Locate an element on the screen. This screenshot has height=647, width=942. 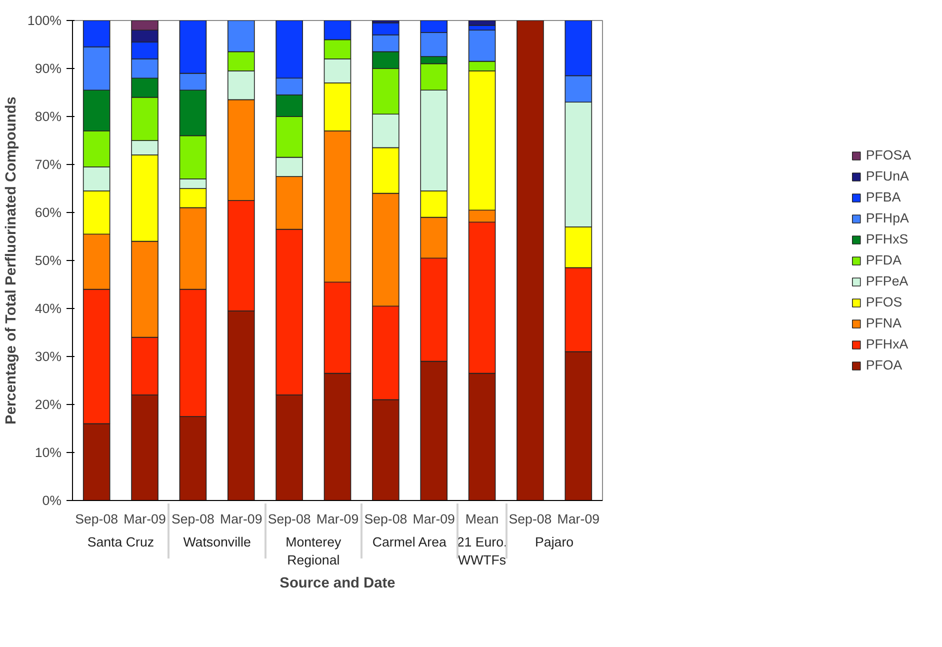
y-tick-label: 0% is located at coordinates (52, 500).